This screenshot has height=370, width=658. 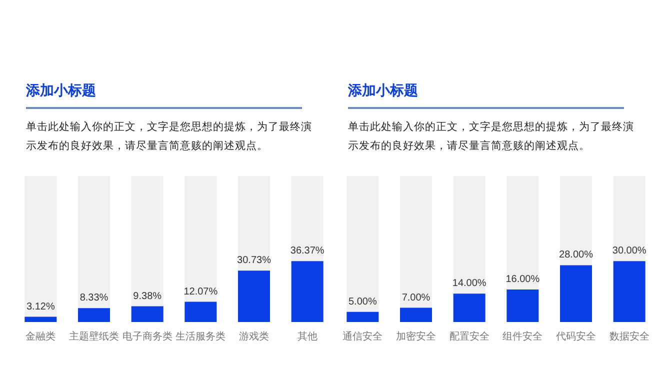 What do you see at coordinates (362, 336) in the screenshot?
I see `x-tick-label: 通信安全` at bounding box center [362, 336].